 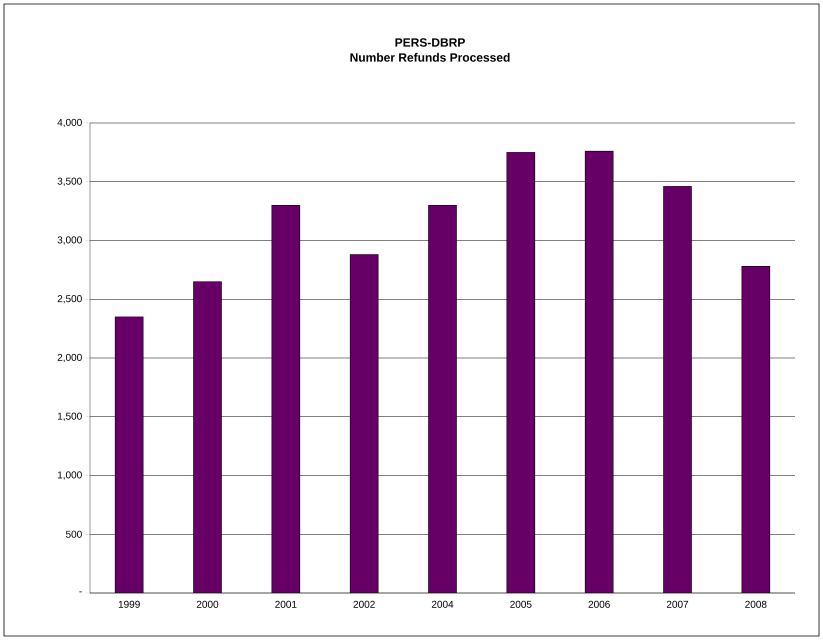 I want to click on x-tick-label: 2005, so click(x=521, y=604).